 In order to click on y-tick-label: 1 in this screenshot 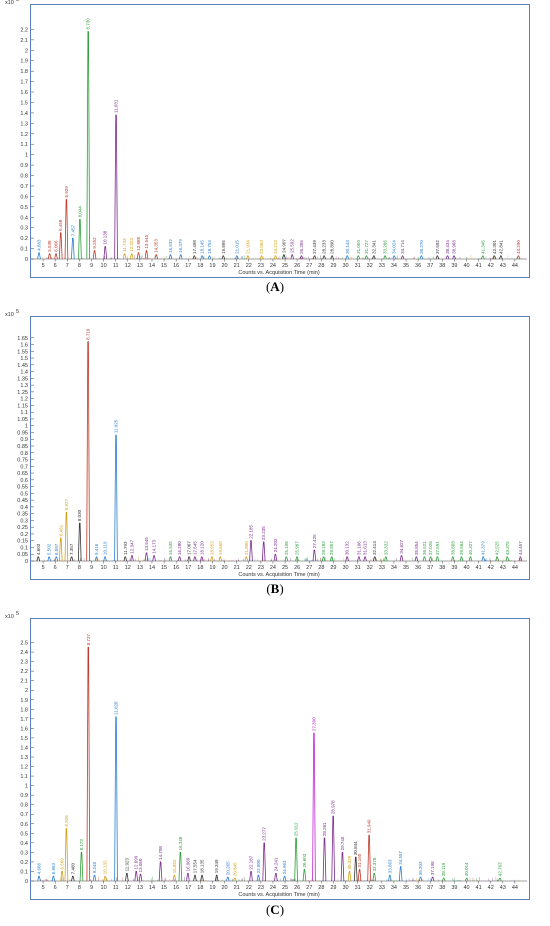, I will do `click(26, 427)`.